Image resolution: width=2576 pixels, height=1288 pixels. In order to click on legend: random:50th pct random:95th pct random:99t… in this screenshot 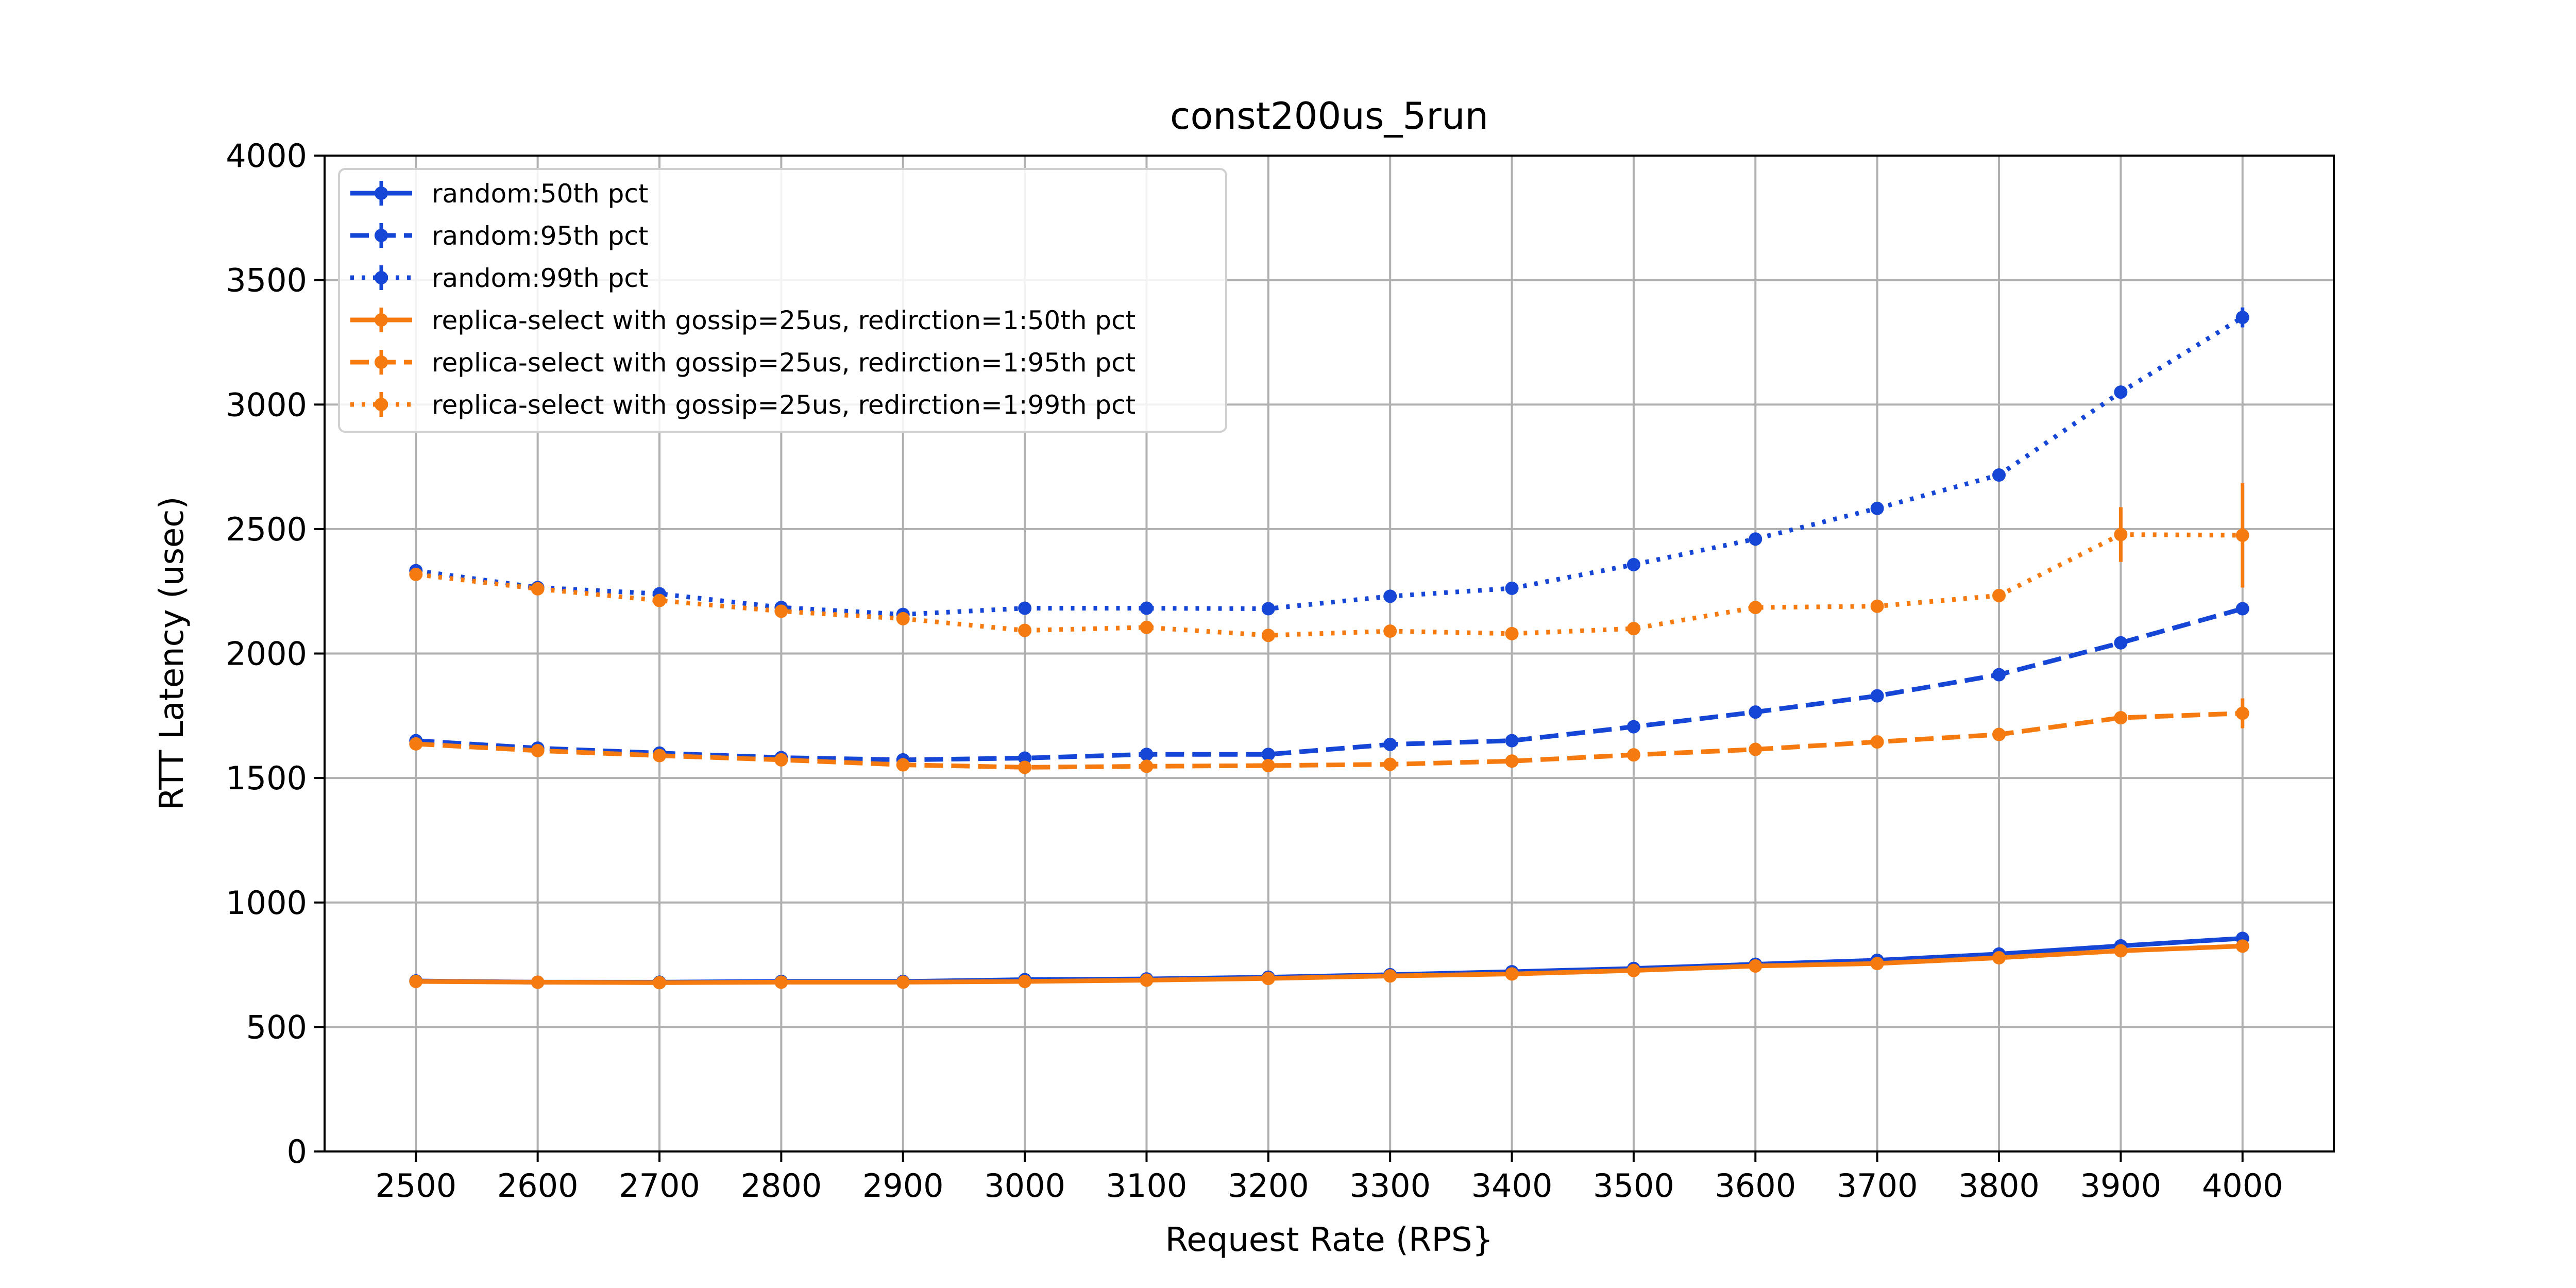, I will do `click(782, 300)`.